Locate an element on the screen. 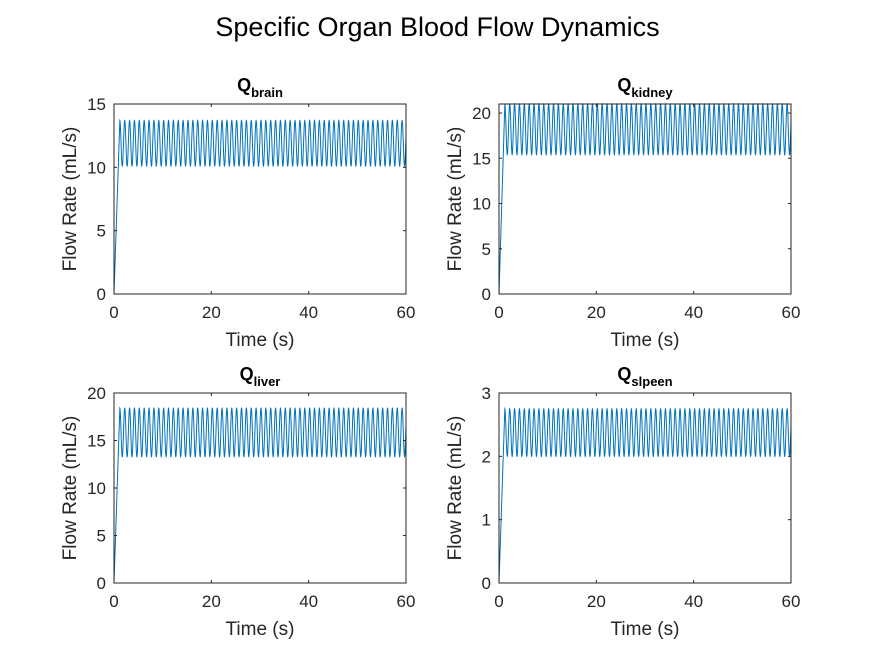 This screenshot has height=656, width=875. y-tick-label: 1 is located at coordinates (486, 520).